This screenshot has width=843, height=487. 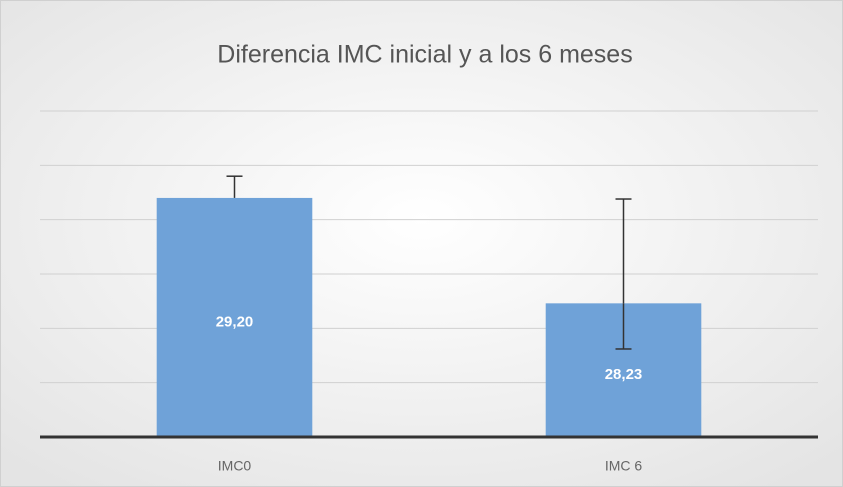 What do you see at coordinates (235, 321) in the screenshot?
I see `data-label: 29,20` at bounding box center [235, 321].